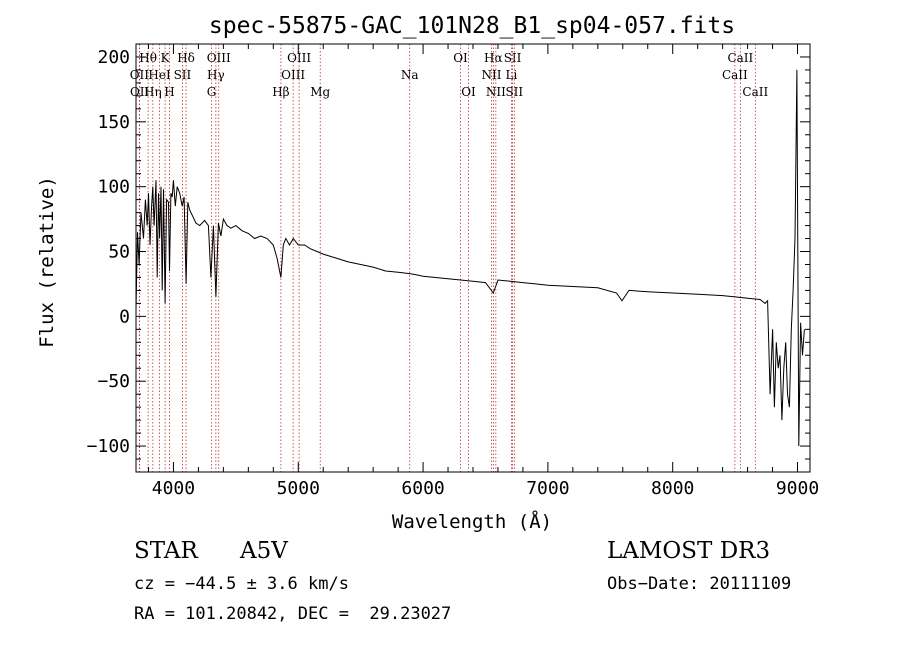  What do you see at coordinates (493, 58) in the screenshot?
I see `line-label: Hα` at bounding box center [493, 58].